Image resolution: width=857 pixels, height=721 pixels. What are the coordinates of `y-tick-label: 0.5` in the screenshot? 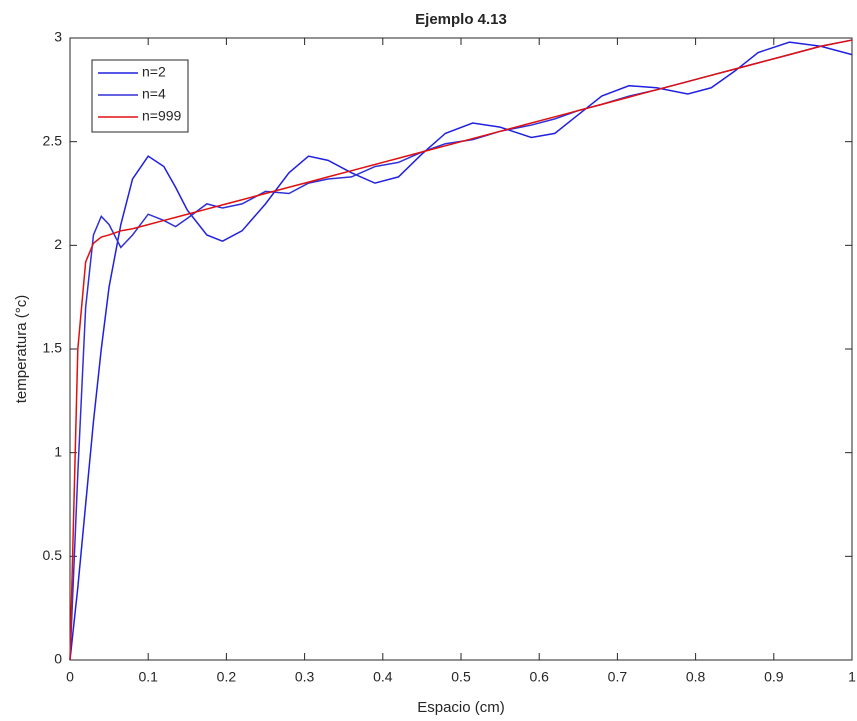 It's located at (53, 555).